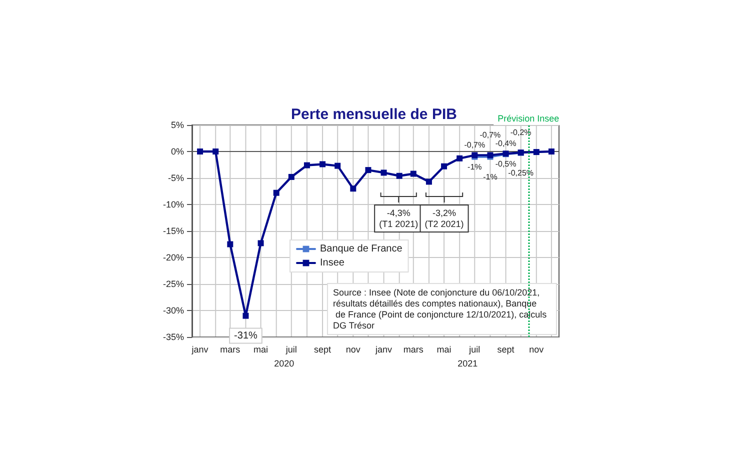 This screenshot has height=468, width=748. I want to click on annotation: Source : Insee (Note de conjoncture du 06/10/2021, résultats détaillés des comptes nationaux), Banque de France (Point de conjoncture 12/10/2021), calculs DG Trésor, so click(441, 309).